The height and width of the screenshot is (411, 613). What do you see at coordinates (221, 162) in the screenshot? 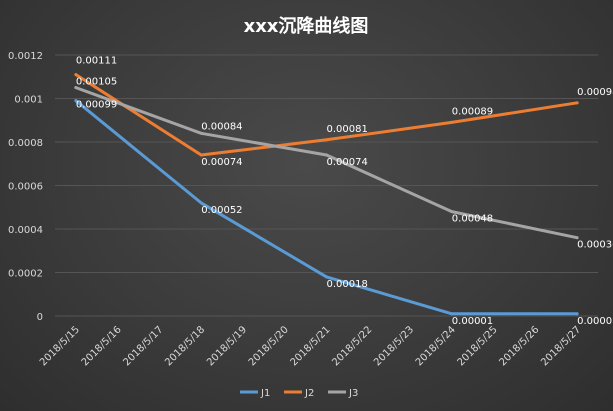
I see `data-label-j2: 0.00074` at bounding box center [221, 162].